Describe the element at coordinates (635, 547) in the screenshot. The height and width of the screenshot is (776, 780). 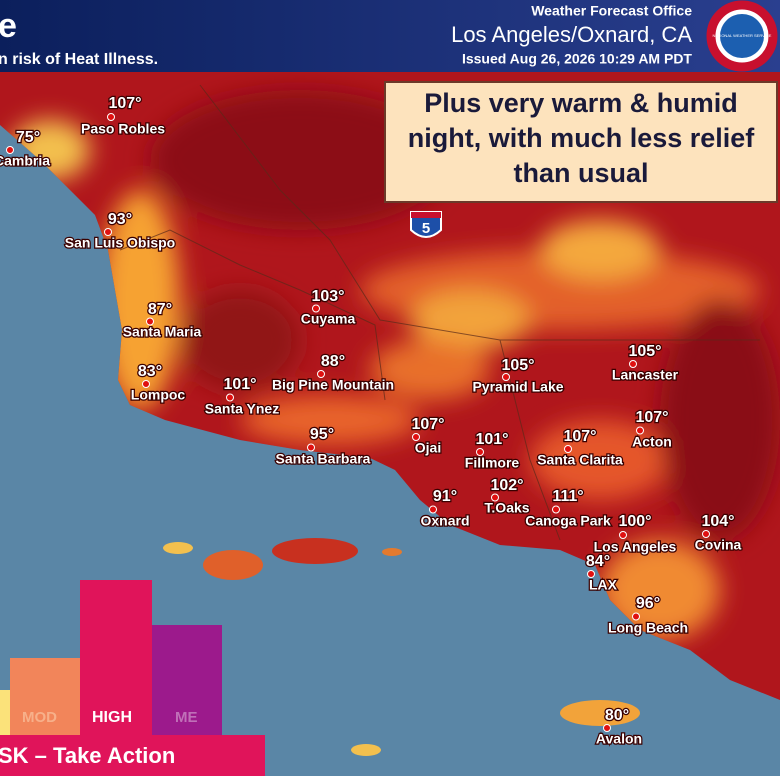
I see `city-name: Los Angeles` at that location.